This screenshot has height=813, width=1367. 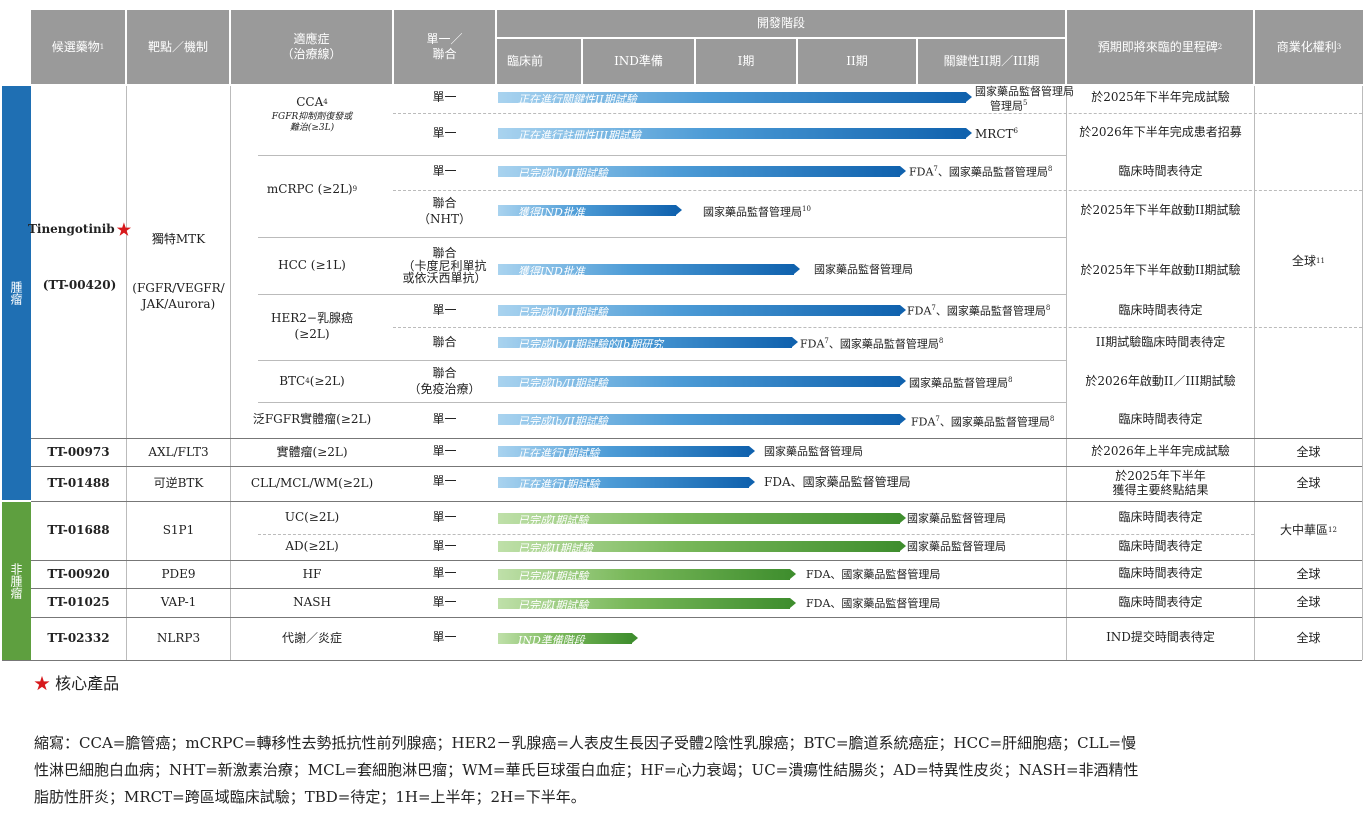 I want to click on progress-bar: 正在進行關鍵性II期試驗, so click(x=735, y=99).